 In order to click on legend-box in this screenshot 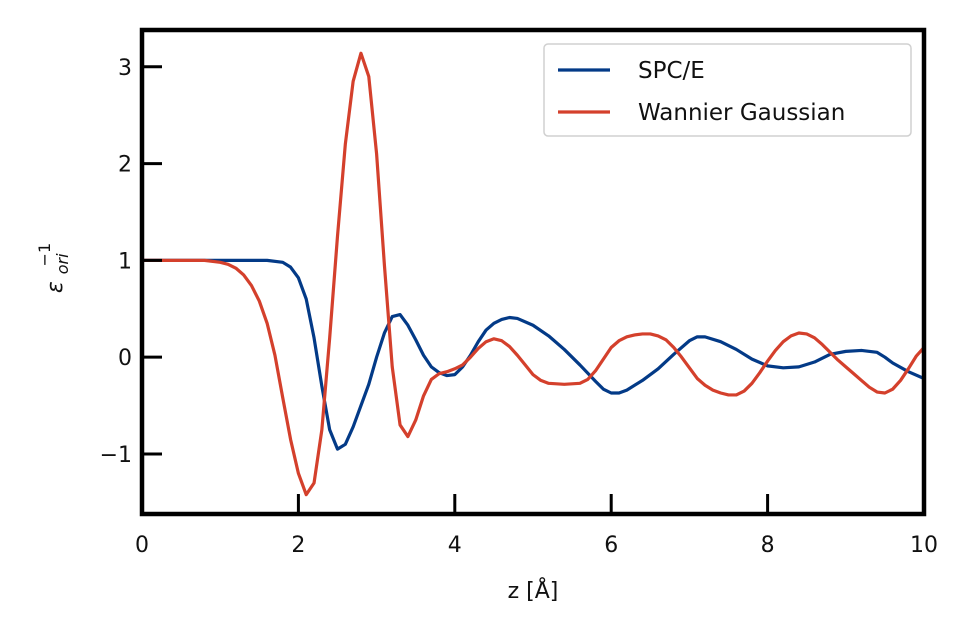, I will do `click(727, 90)`.